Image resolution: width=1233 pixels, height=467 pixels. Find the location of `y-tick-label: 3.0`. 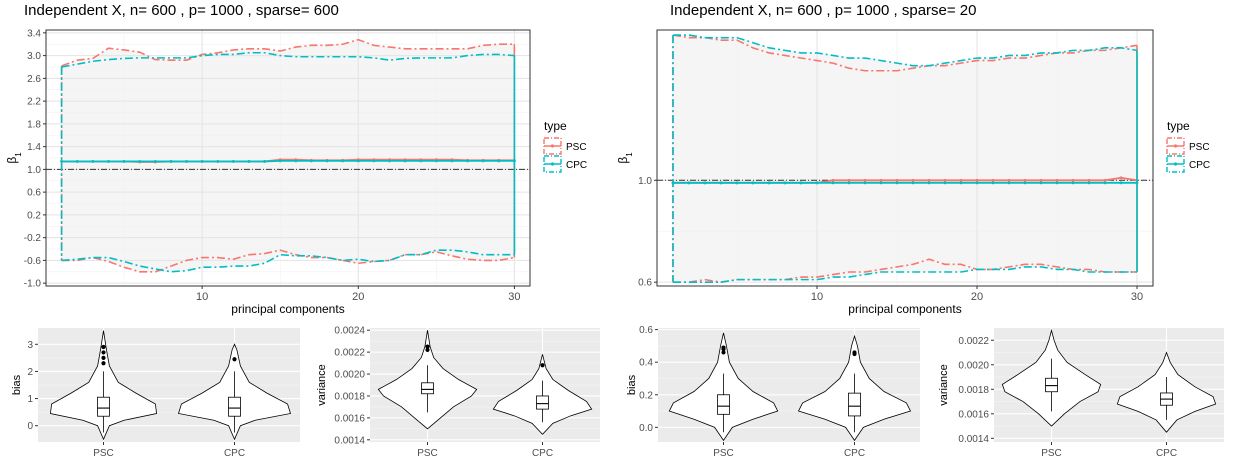

y-tick-label: 3.0 is located at coordinates (34, 56).